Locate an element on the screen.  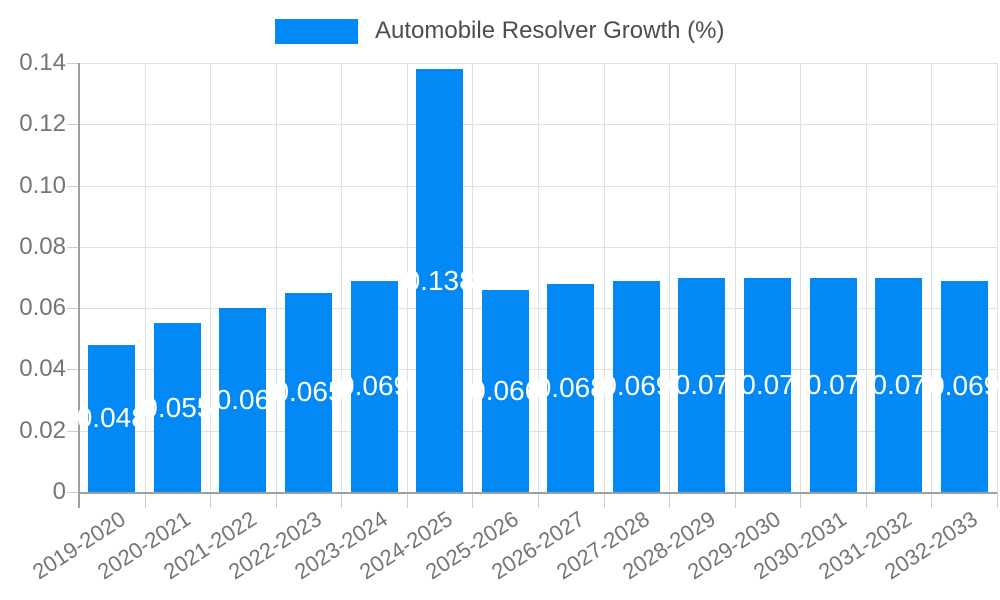
y-tick-label: 0.06 is located at coordinates (42, 308).